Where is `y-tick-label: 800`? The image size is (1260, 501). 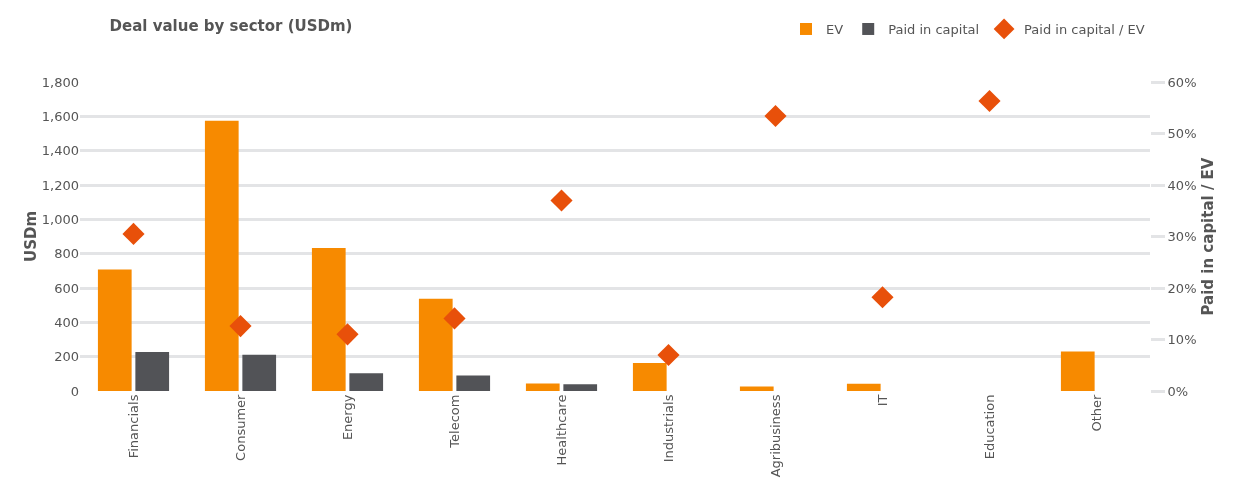 y-tick-label: 800 is located at coordinates (66, 254).